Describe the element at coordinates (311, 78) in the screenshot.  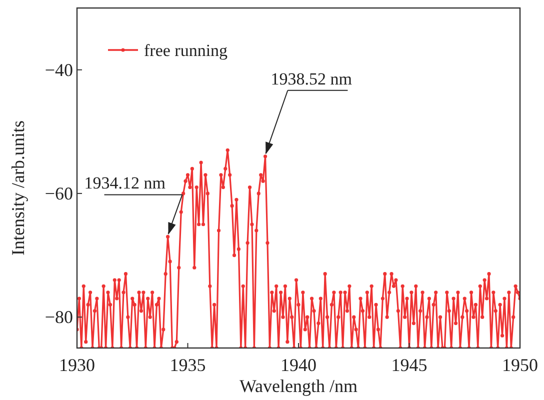
I see `annotation: 1938.52 nm` at that location.